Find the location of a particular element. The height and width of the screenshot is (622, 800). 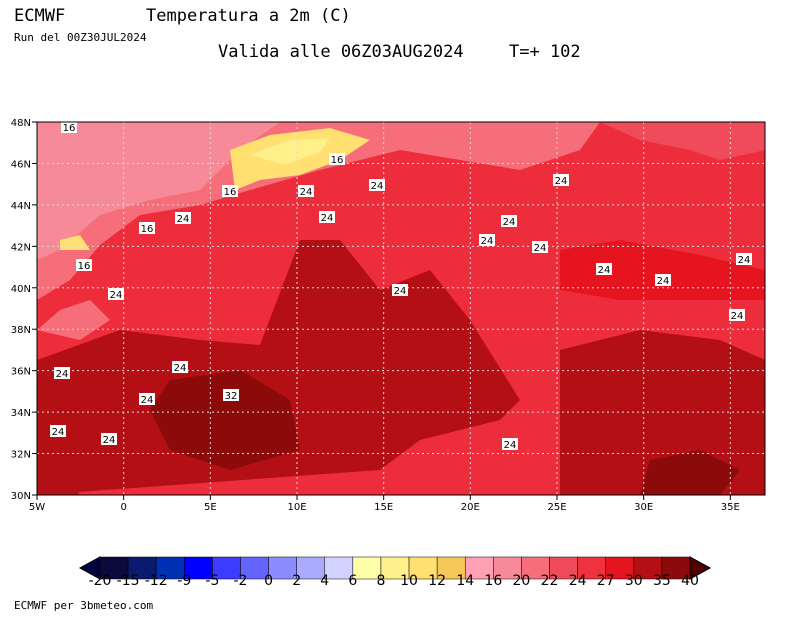

lat-label: 46N is located at coordinates (21, 164).